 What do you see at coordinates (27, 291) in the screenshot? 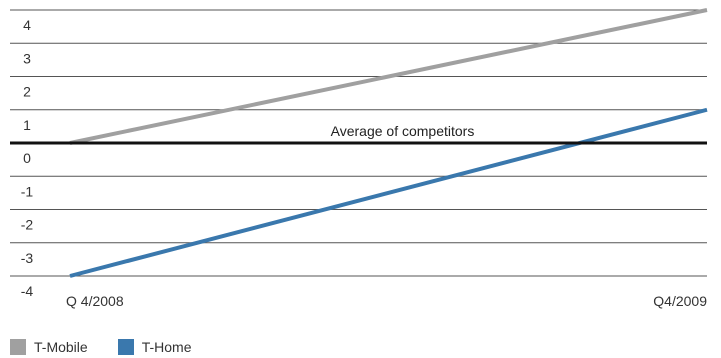
I see `y-tick-label: -4` at bounding box center [27, 291].